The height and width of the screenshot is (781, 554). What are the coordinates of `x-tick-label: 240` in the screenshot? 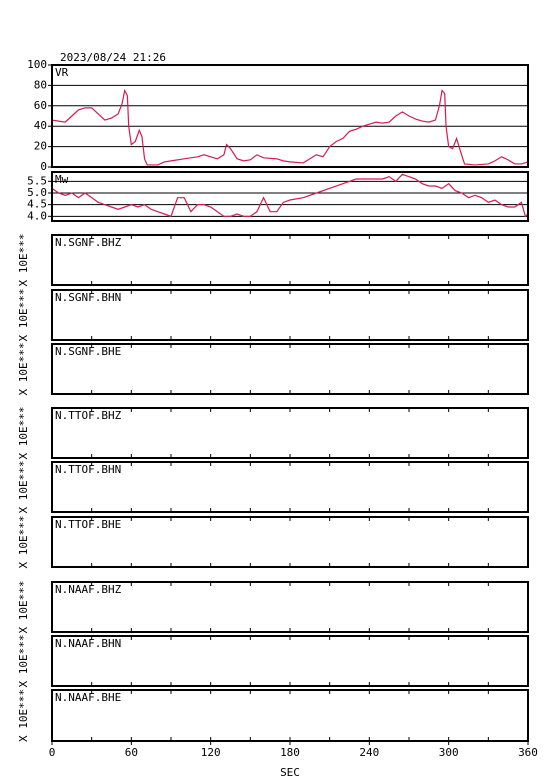 It's located at (369, 752).